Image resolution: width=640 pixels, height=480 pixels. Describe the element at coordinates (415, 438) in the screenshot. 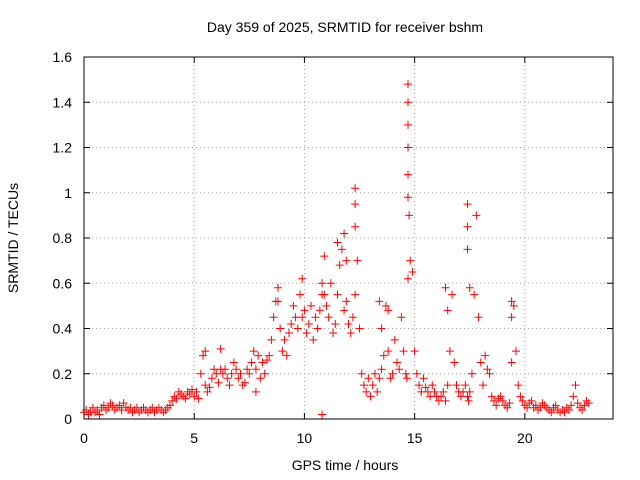

I see `x-tick-label: 15` at that location.